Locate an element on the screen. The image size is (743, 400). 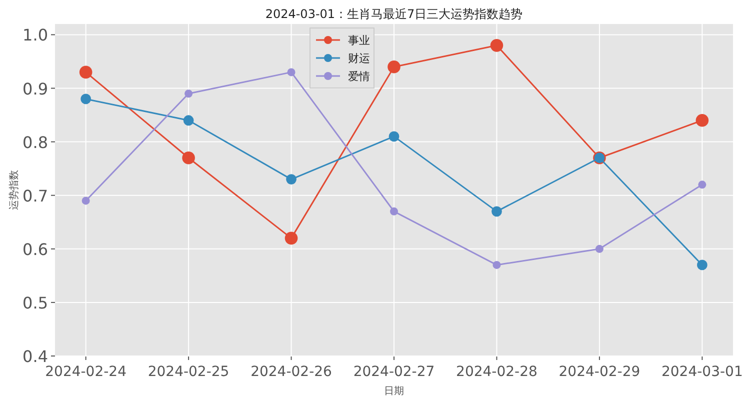
x-axis-title: 日期 is located at coordinates (394, 391).